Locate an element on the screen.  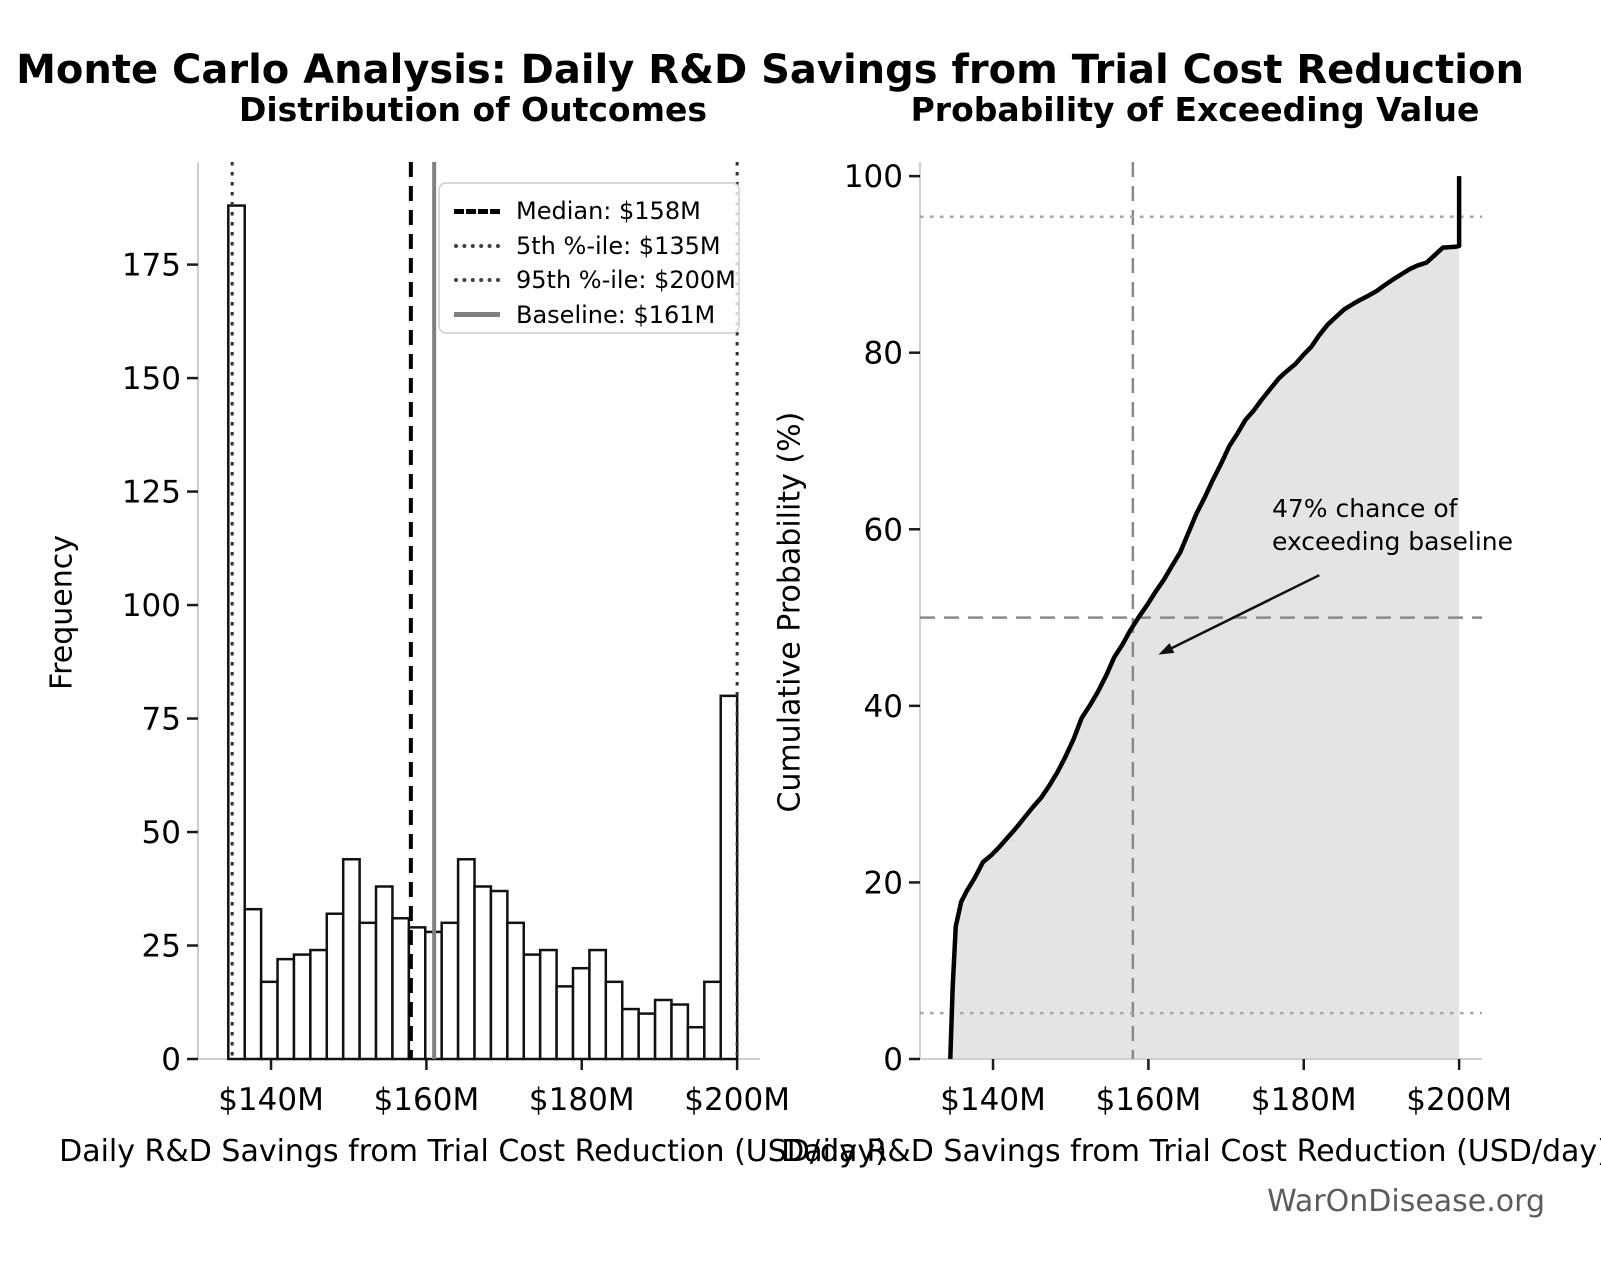
cdf-x-tick-label: $140M is located at coordinates (993, 1100).